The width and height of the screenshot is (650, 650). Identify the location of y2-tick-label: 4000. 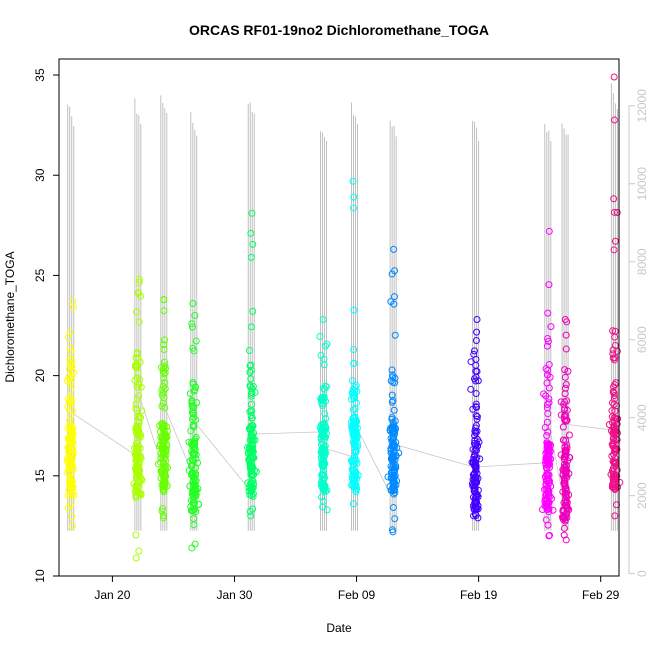
(642, 417).